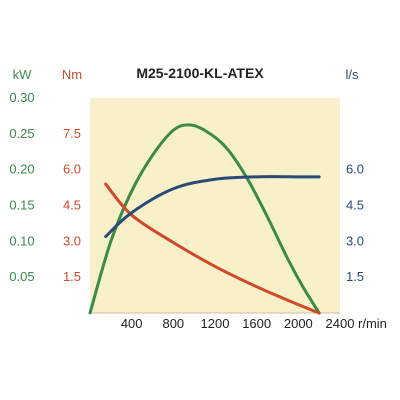  What do you see at coordinates (21, 169) in the screenshot?
I see `power-tick-label: 0.20` at bounding box center [21, 169].